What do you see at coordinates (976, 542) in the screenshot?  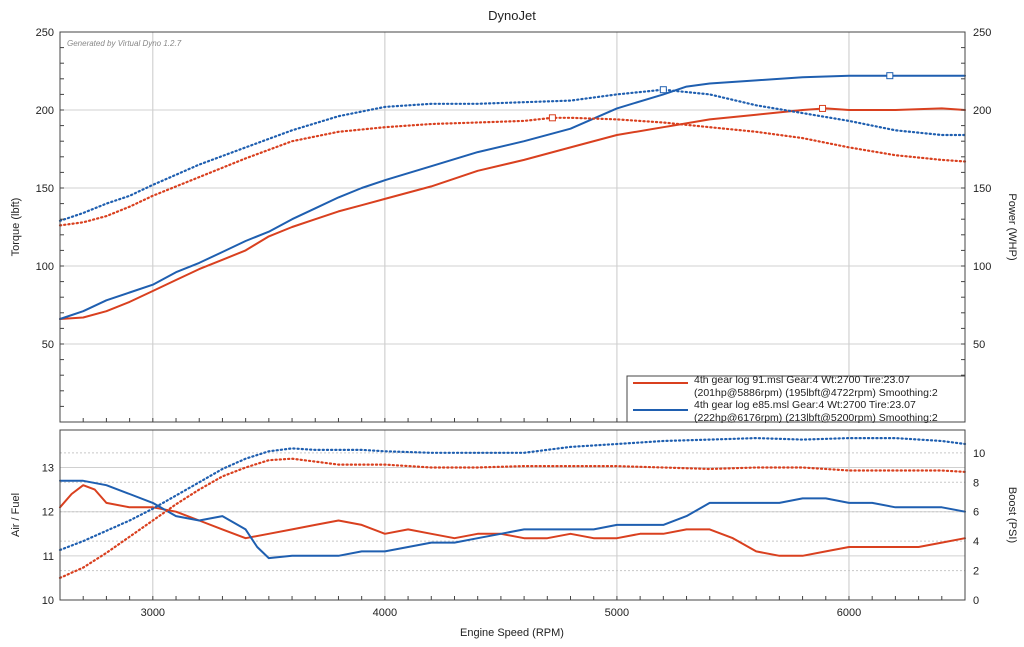 I see `bottom-y-right-tick-label: 4` at bounding box center [976, 542].